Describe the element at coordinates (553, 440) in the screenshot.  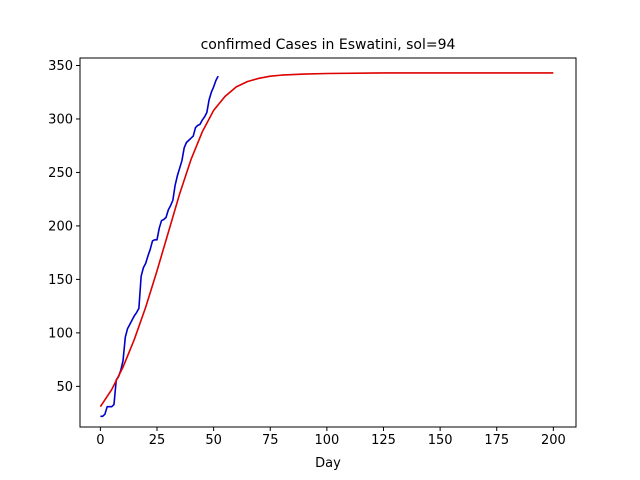
I see `x-tick-label: 200` at that location.